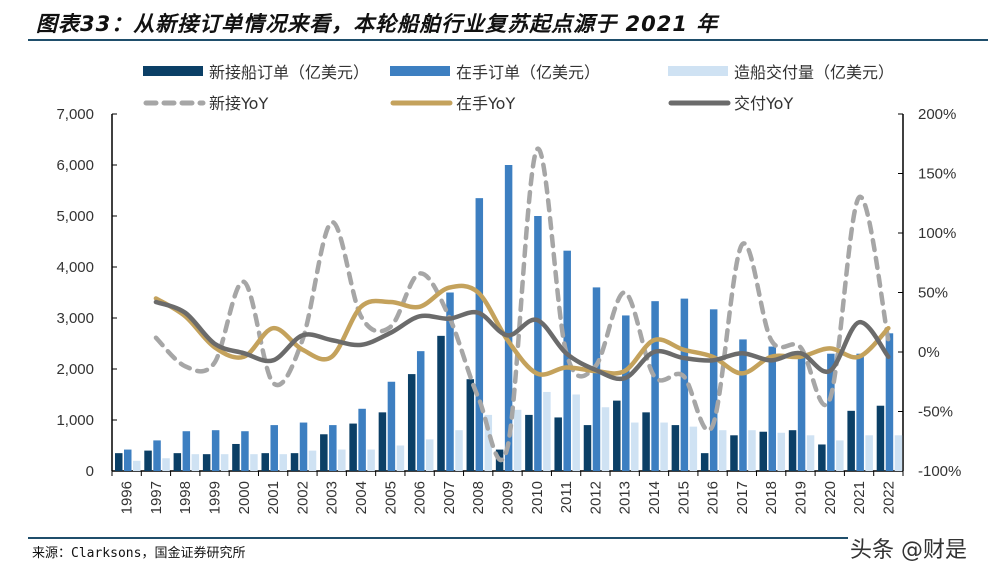 The height and width of the screenshot is (572, 1002). Describe the element at coordinates (273, 497) in the screenshot. I see `x-tick-label: 2001` at that location.